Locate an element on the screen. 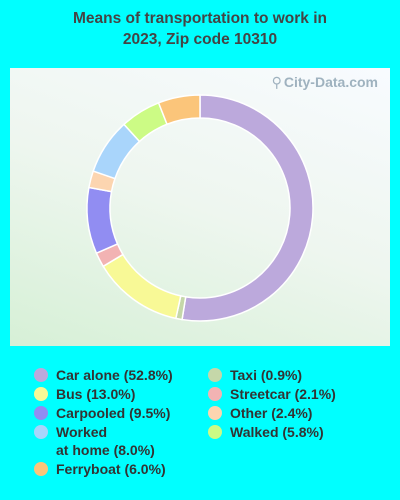  legend-label: Walked (5.8%) is located at coordinates (277, 432).